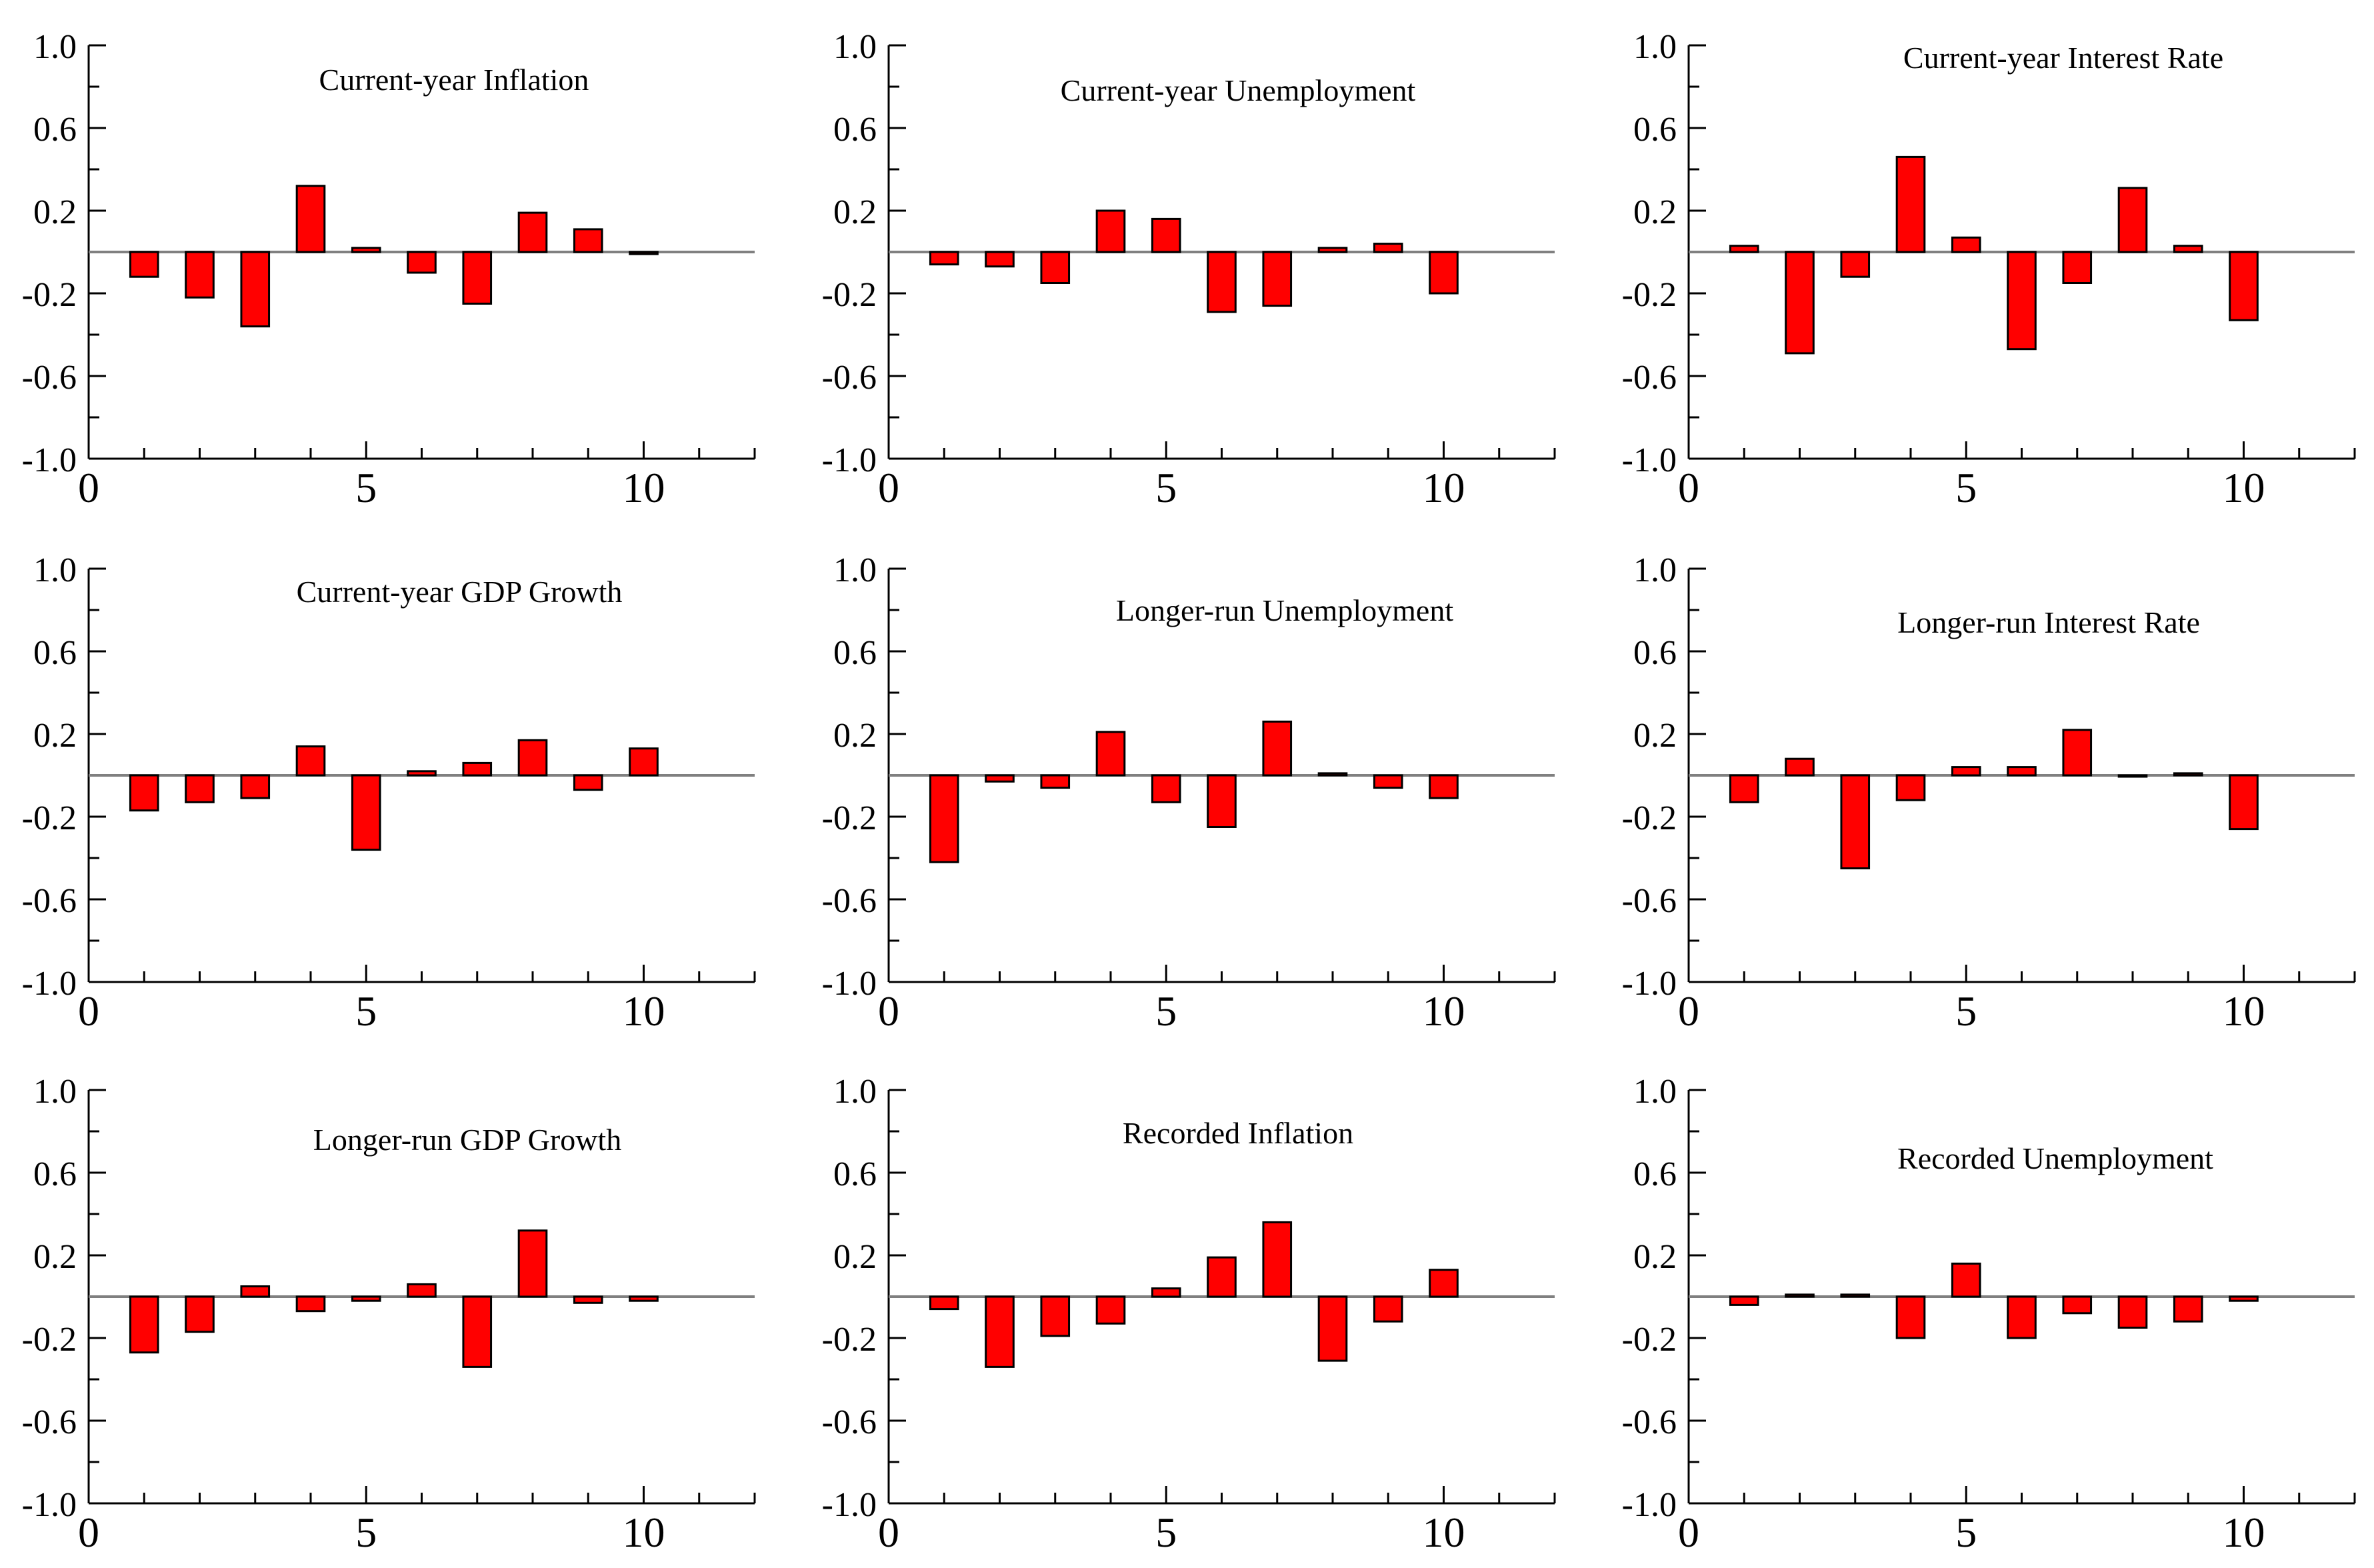 Image resolution: width=2374 pixels, height=1568 pixels. Describe the element at coordinates (2048, 622) in the screenshot. I see `chart-title: Longer-run Interest Rate` at that location.